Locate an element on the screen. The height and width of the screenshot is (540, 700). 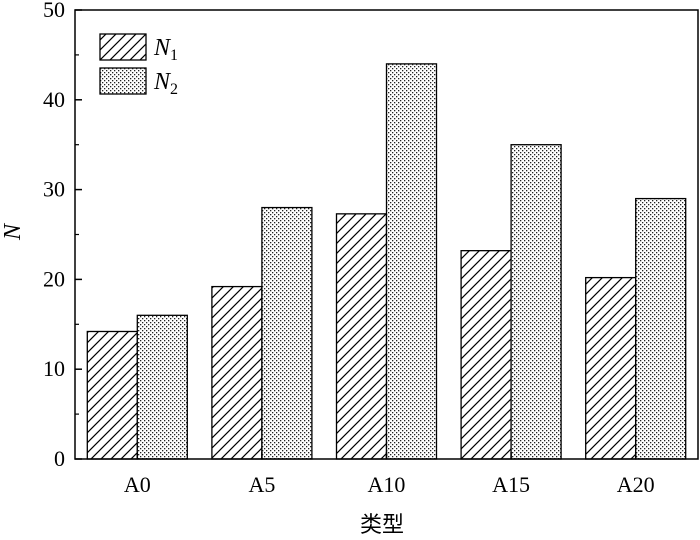
y-tick-label: 10 is located at coordinates (54, 368).